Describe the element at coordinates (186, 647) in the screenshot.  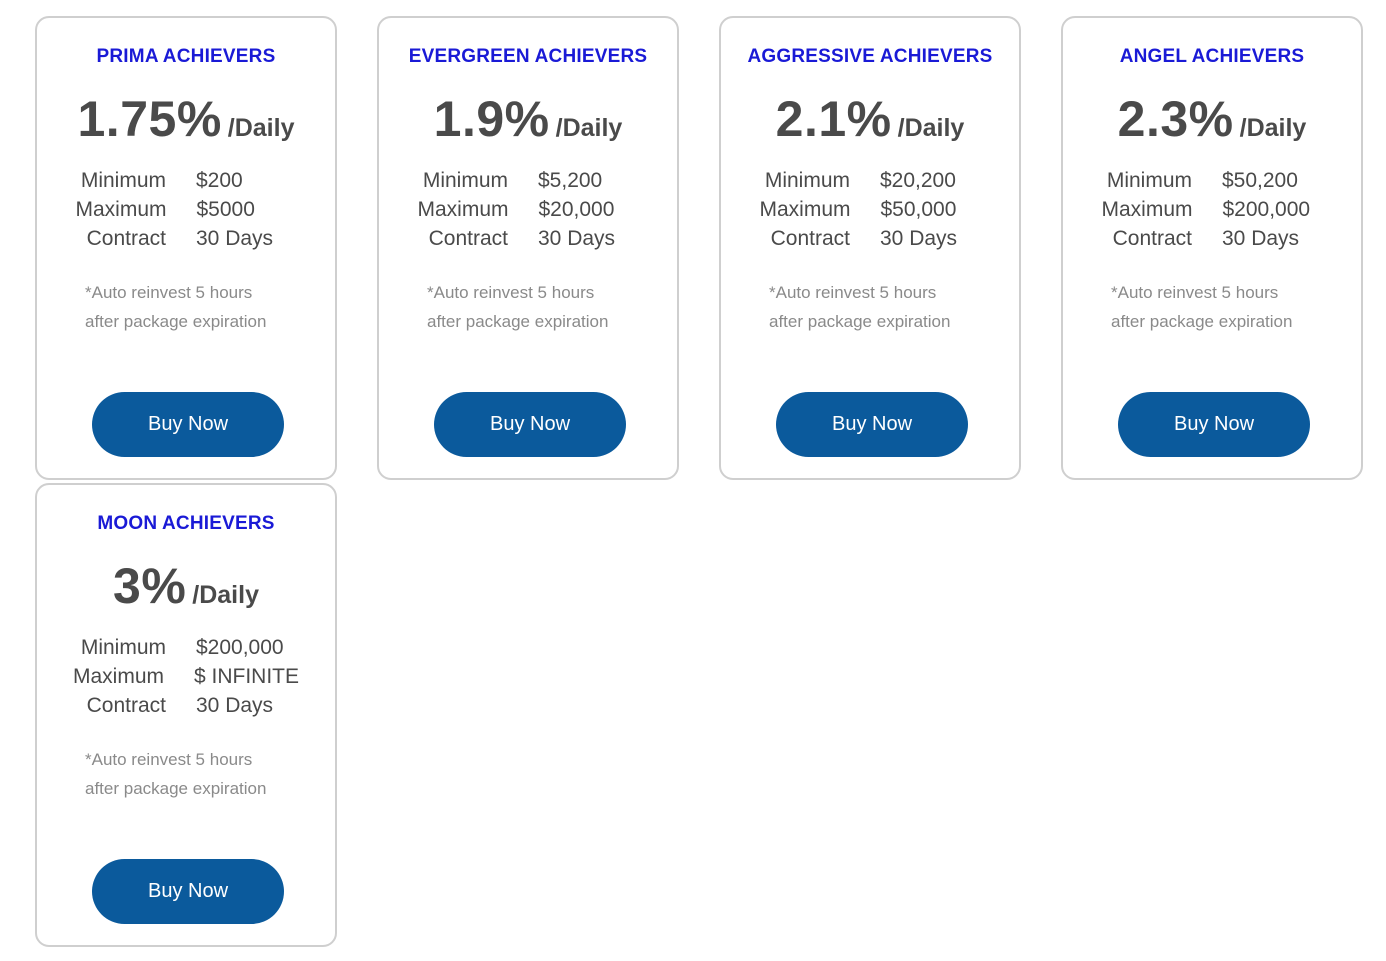
I see `minimum-row: Minimum $200,000` at that location.